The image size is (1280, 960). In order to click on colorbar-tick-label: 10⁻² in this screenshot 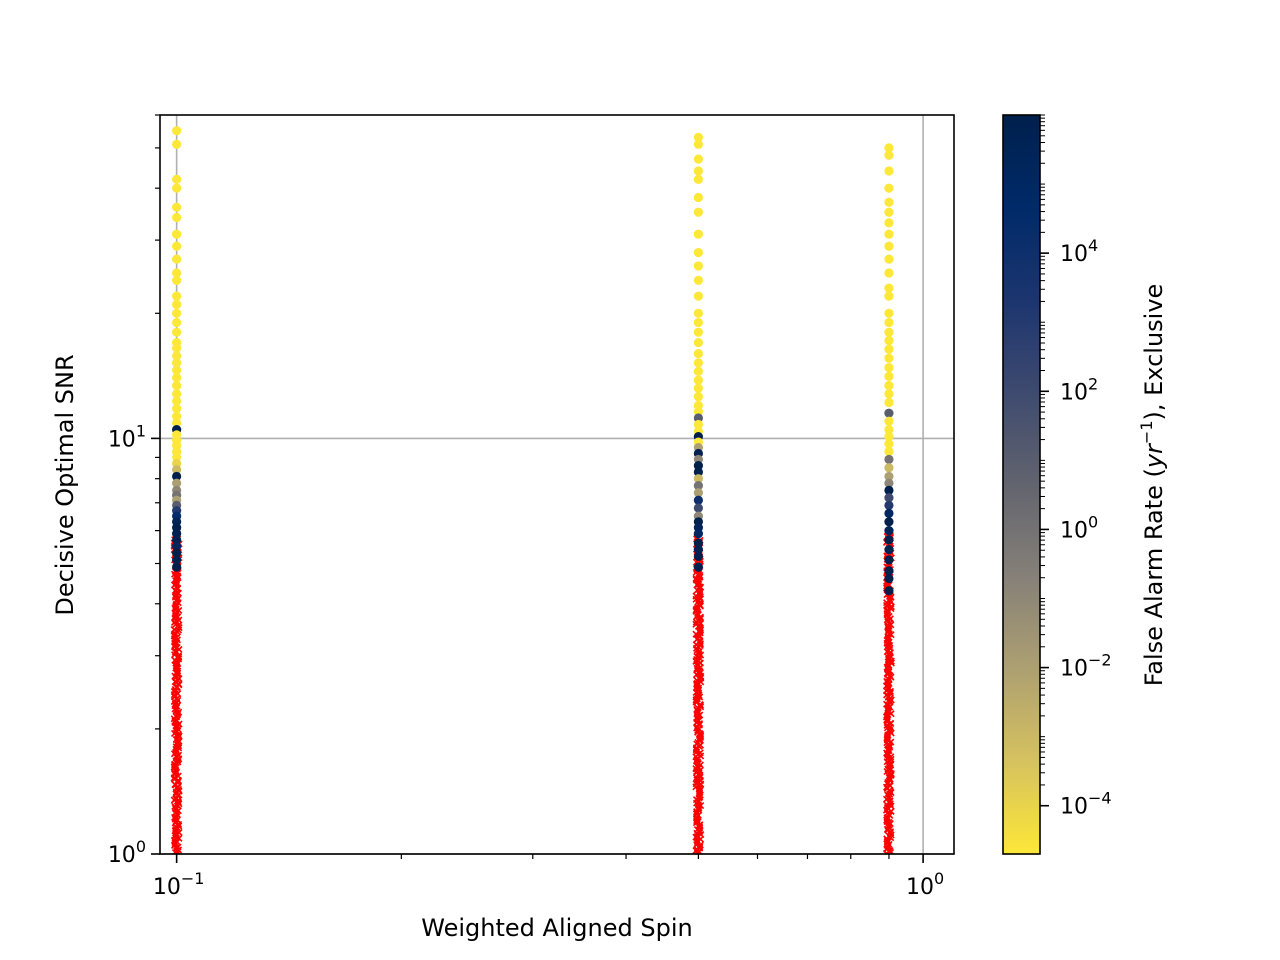, I will do `click(1086, 666)`.